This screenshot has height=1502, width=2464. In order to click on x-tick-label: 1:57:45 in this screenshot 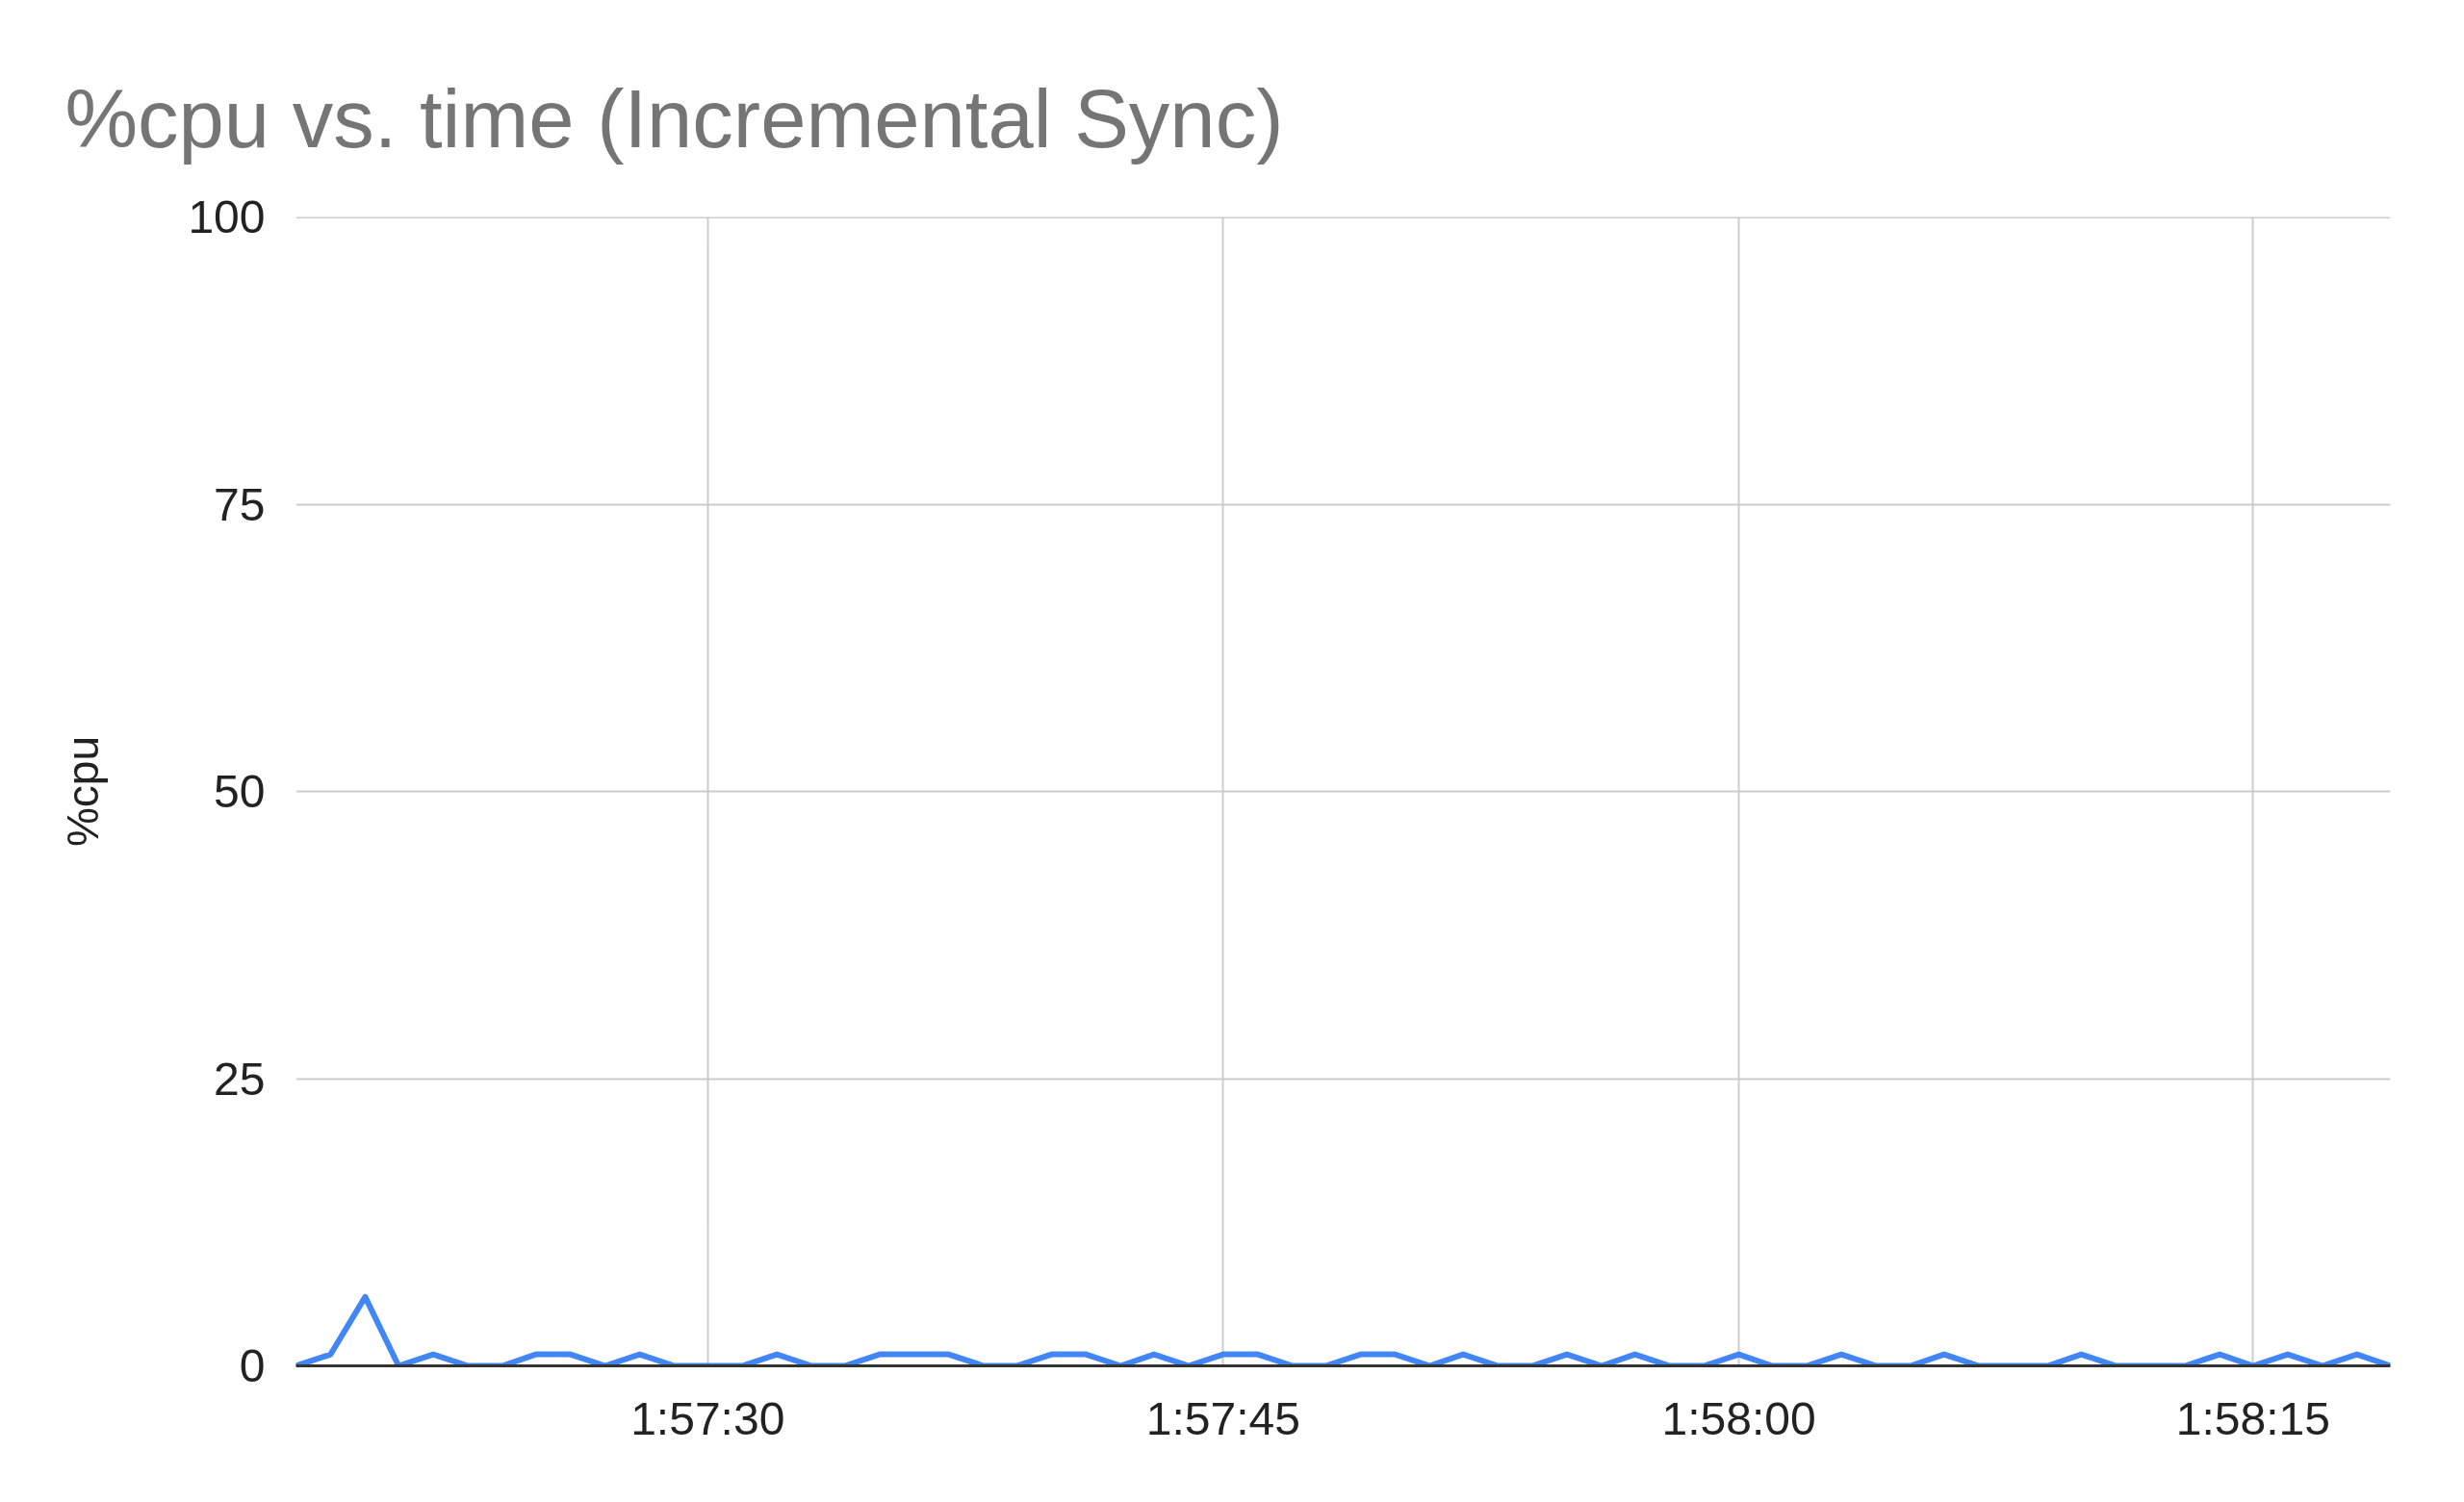, I will do `click(1222, 1418)`.